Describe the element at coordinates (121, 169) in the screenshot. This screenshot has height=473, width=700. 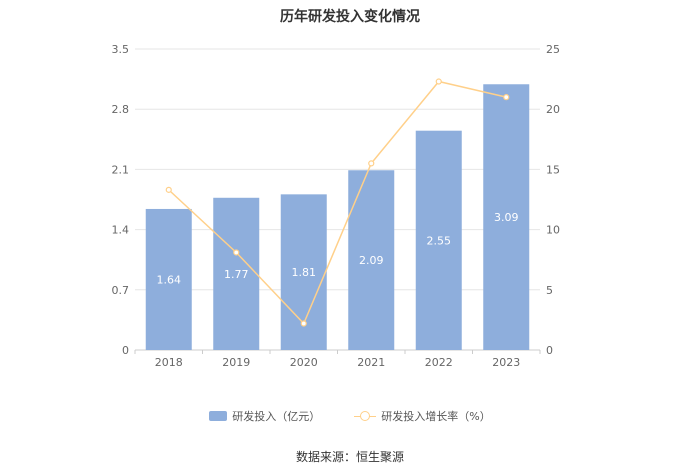
I see `y-left-tick-label: 2.1` at that location.